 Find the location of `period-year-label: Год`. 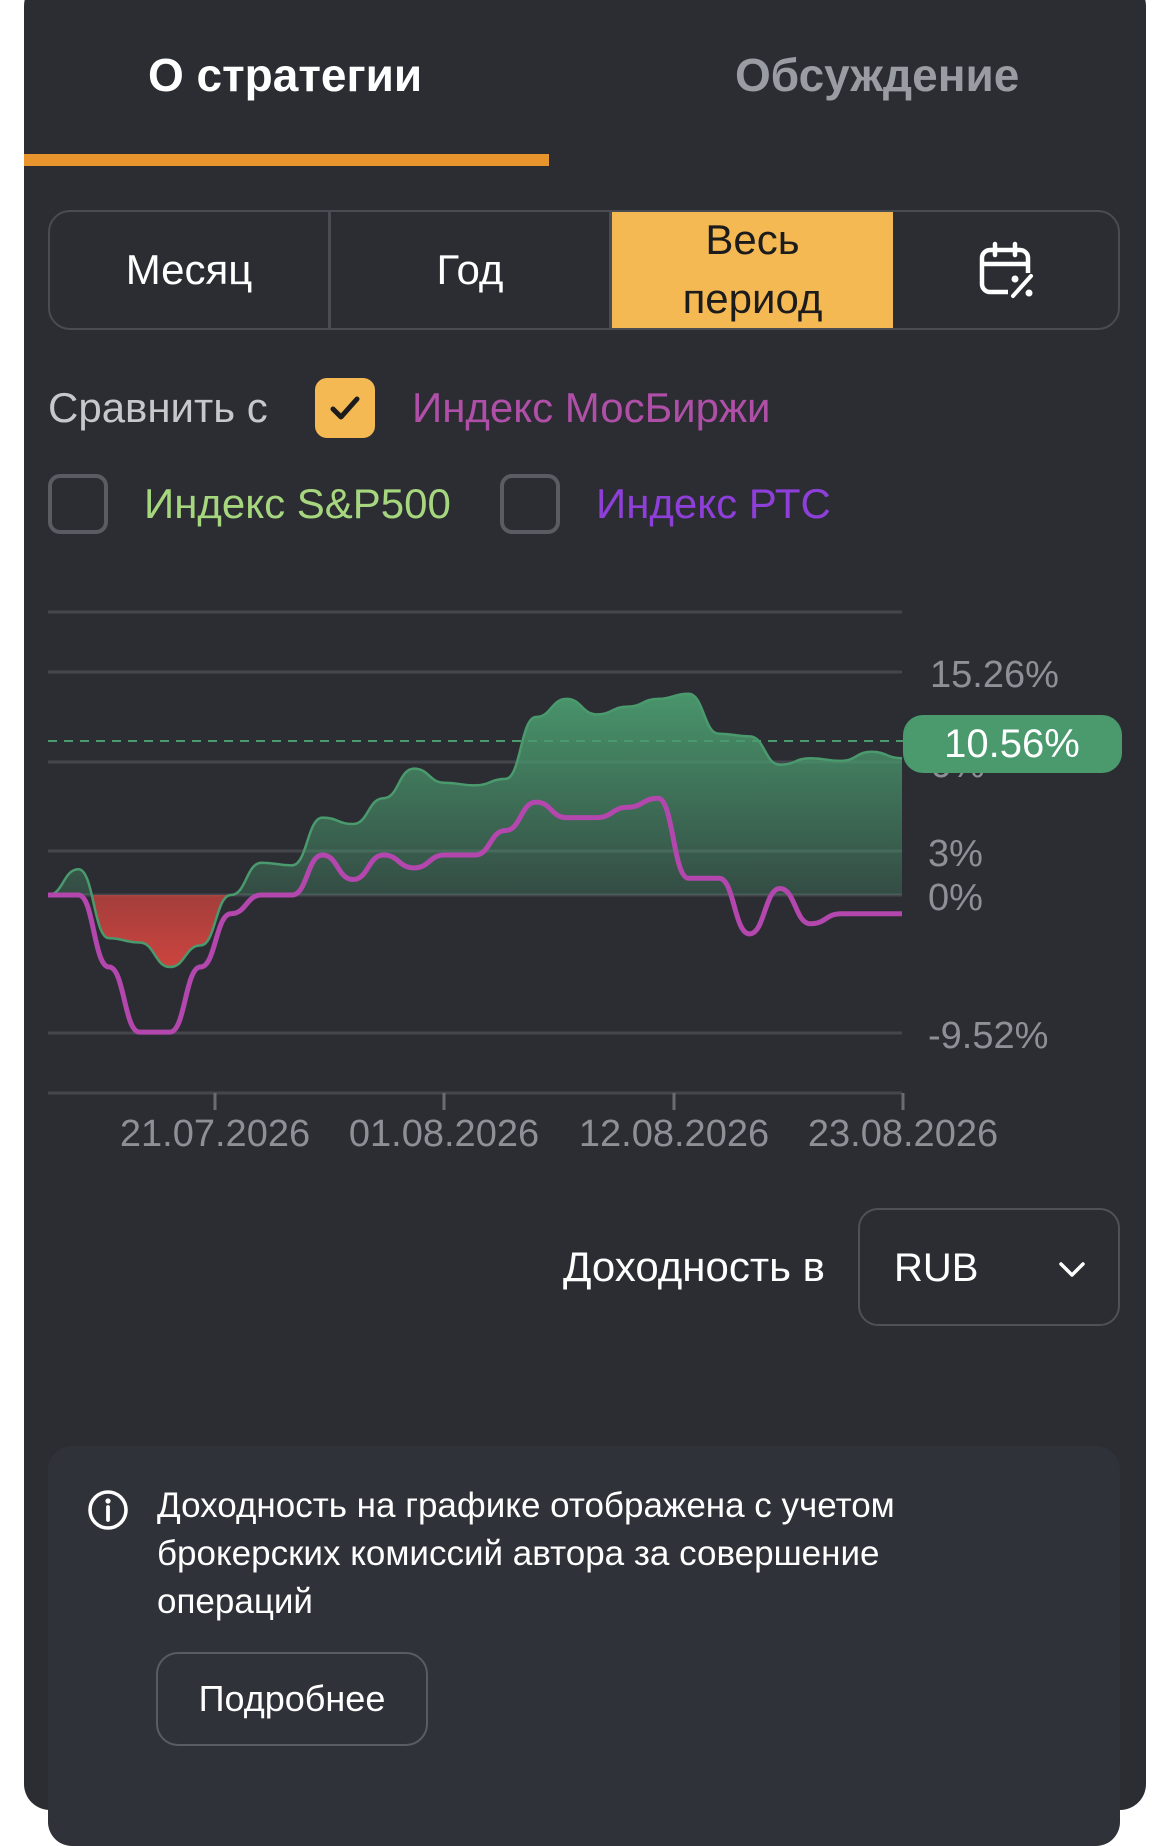

period-year-label: Год is located at coordinates (470, 269).